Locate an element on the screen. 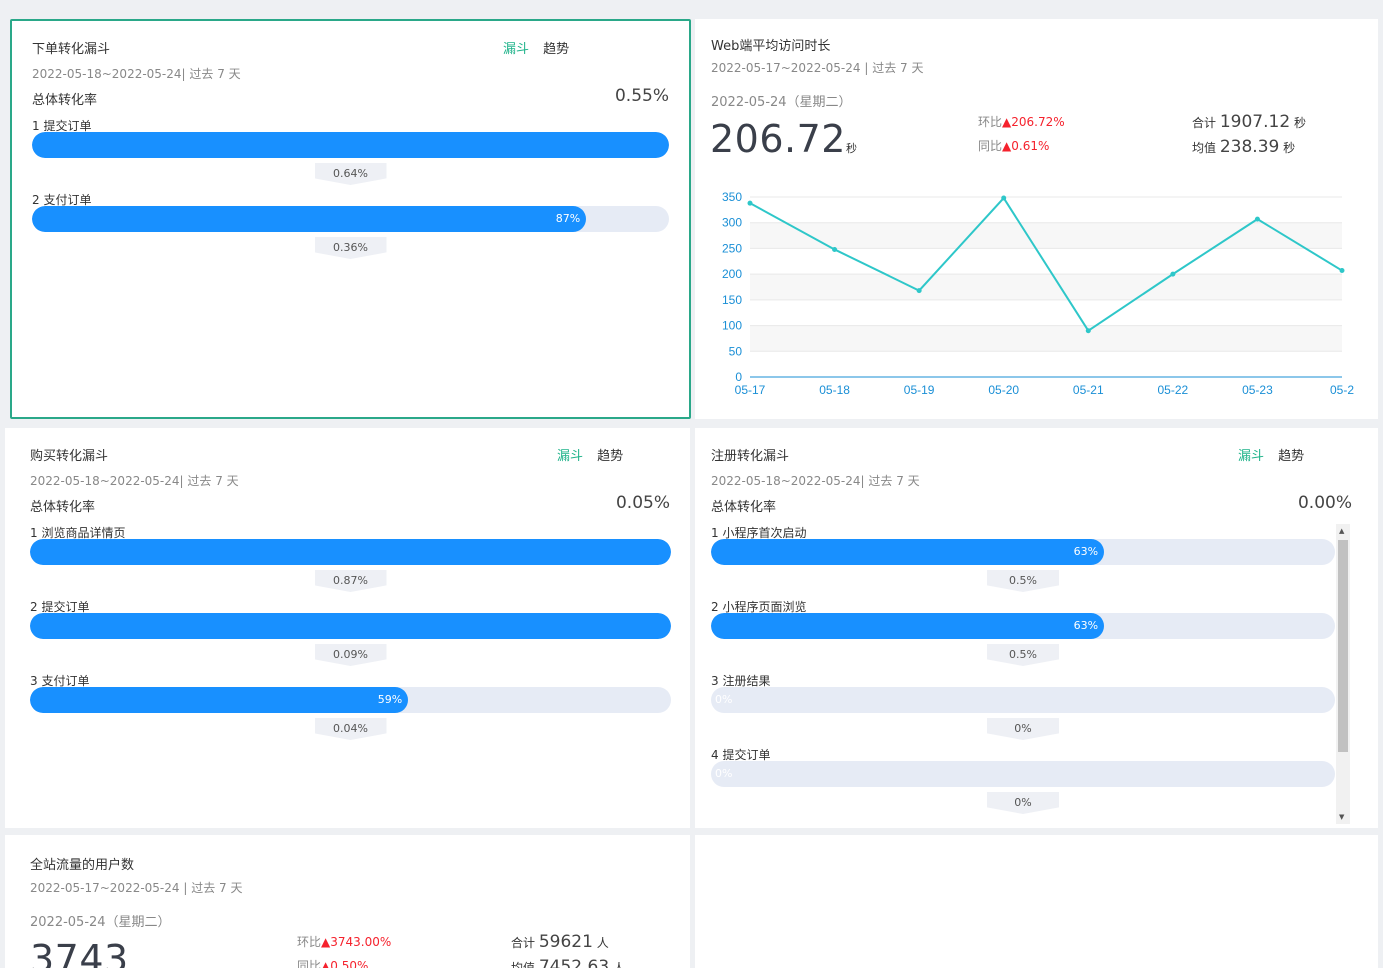 The height and width of the screenshot is (968, 1383). step-label: 2 提交订单 is located at coordinates (60, 607).